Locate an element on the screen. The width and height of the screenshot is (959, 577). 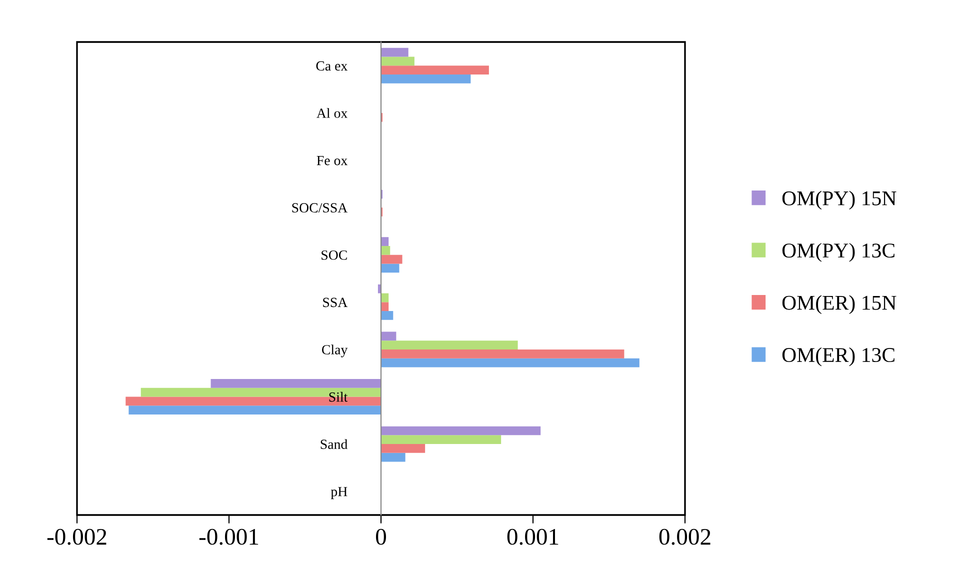
y-tick-label: Fe ox is located at coordinates (332, 161).